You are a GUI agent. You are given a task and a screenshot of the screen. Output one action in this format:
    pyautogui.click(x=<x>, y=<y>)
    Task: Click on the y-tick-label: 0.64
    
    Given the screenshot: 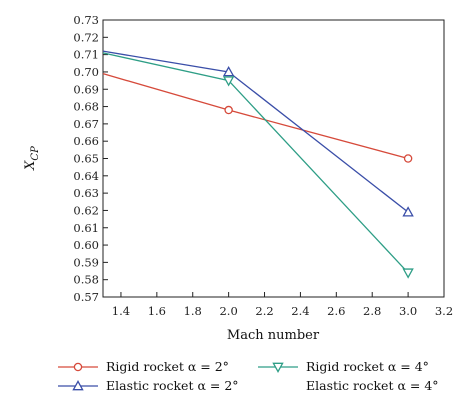 What is the action you would take?
    pyautogui.click(x=86, y=176)
    